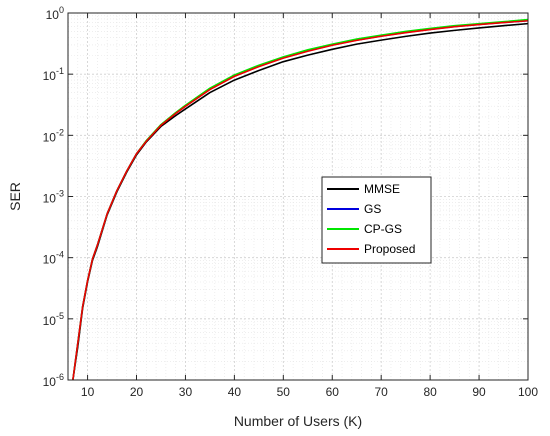 This screenshot has height=436, width=550. What do you see at coordinates (389, 249) in the screenshot?
I see `legend-label-proposed: Proposed` at bounding box center [389, 249].